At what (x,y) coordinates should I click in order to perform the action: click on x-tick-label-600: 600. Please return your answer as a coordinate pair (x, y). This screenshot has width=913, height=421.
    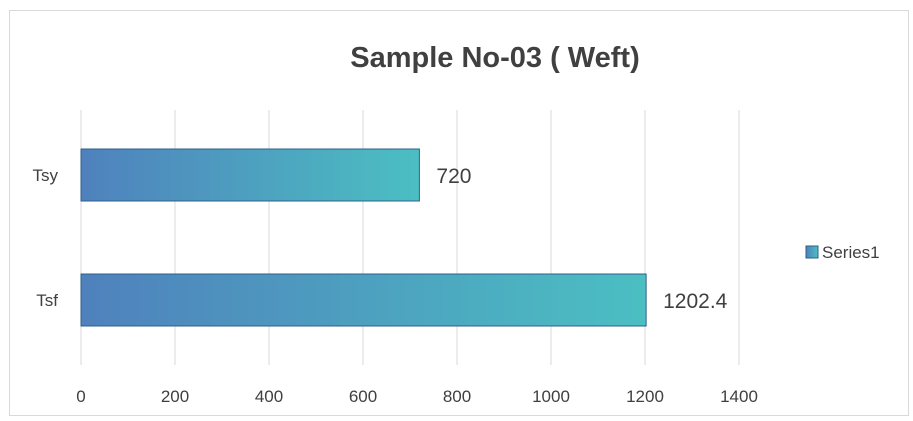
    Looking at the image, I should click on (363, 396).